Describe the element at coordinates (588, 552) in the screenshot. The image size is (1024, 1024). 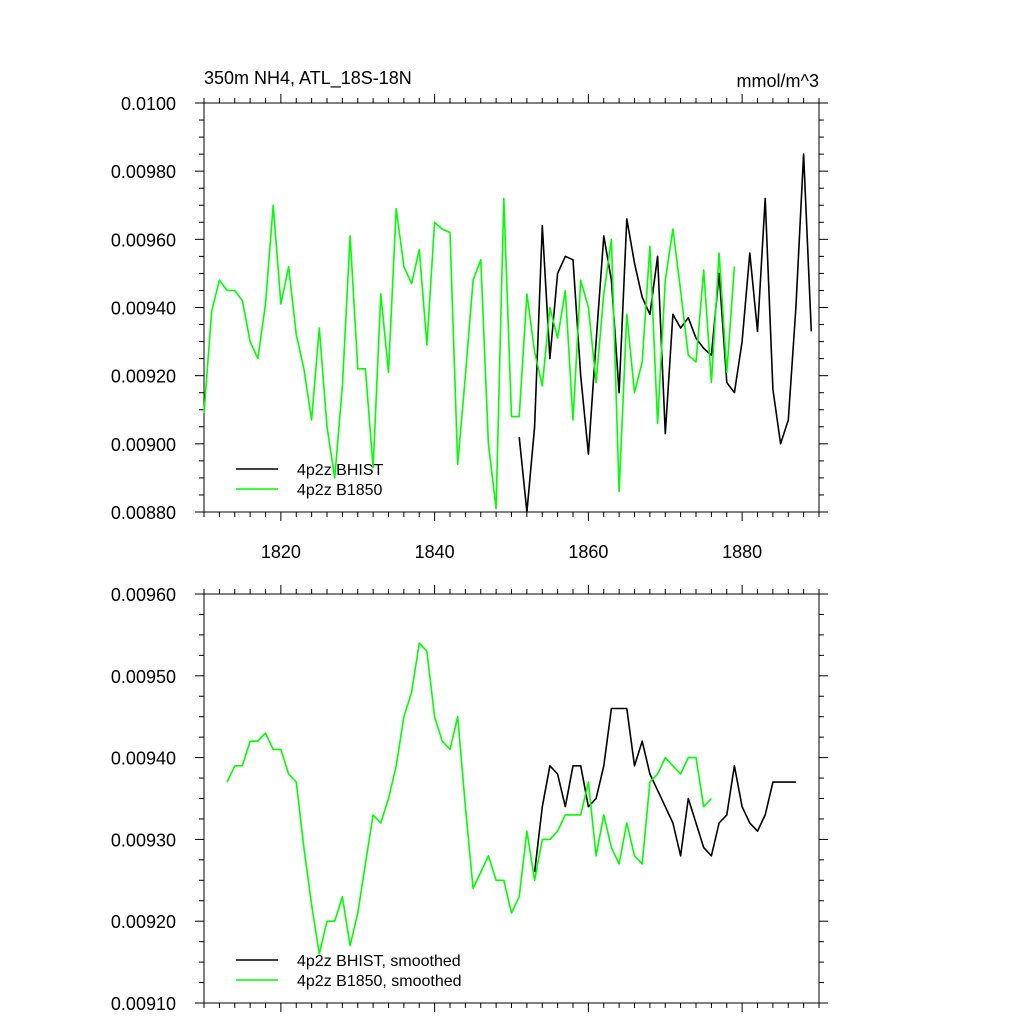
I see `x-tick-label: 1860` at that location.